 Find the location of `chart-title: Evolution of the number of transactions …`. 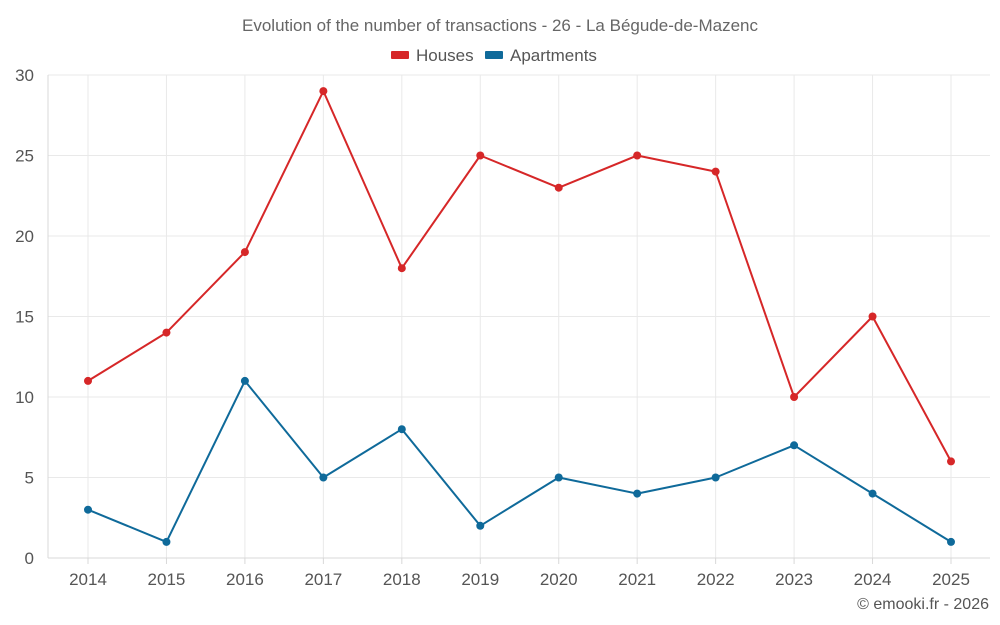

chart-title: Evolution of the number of transactions … is located at coordinates (500, 25).